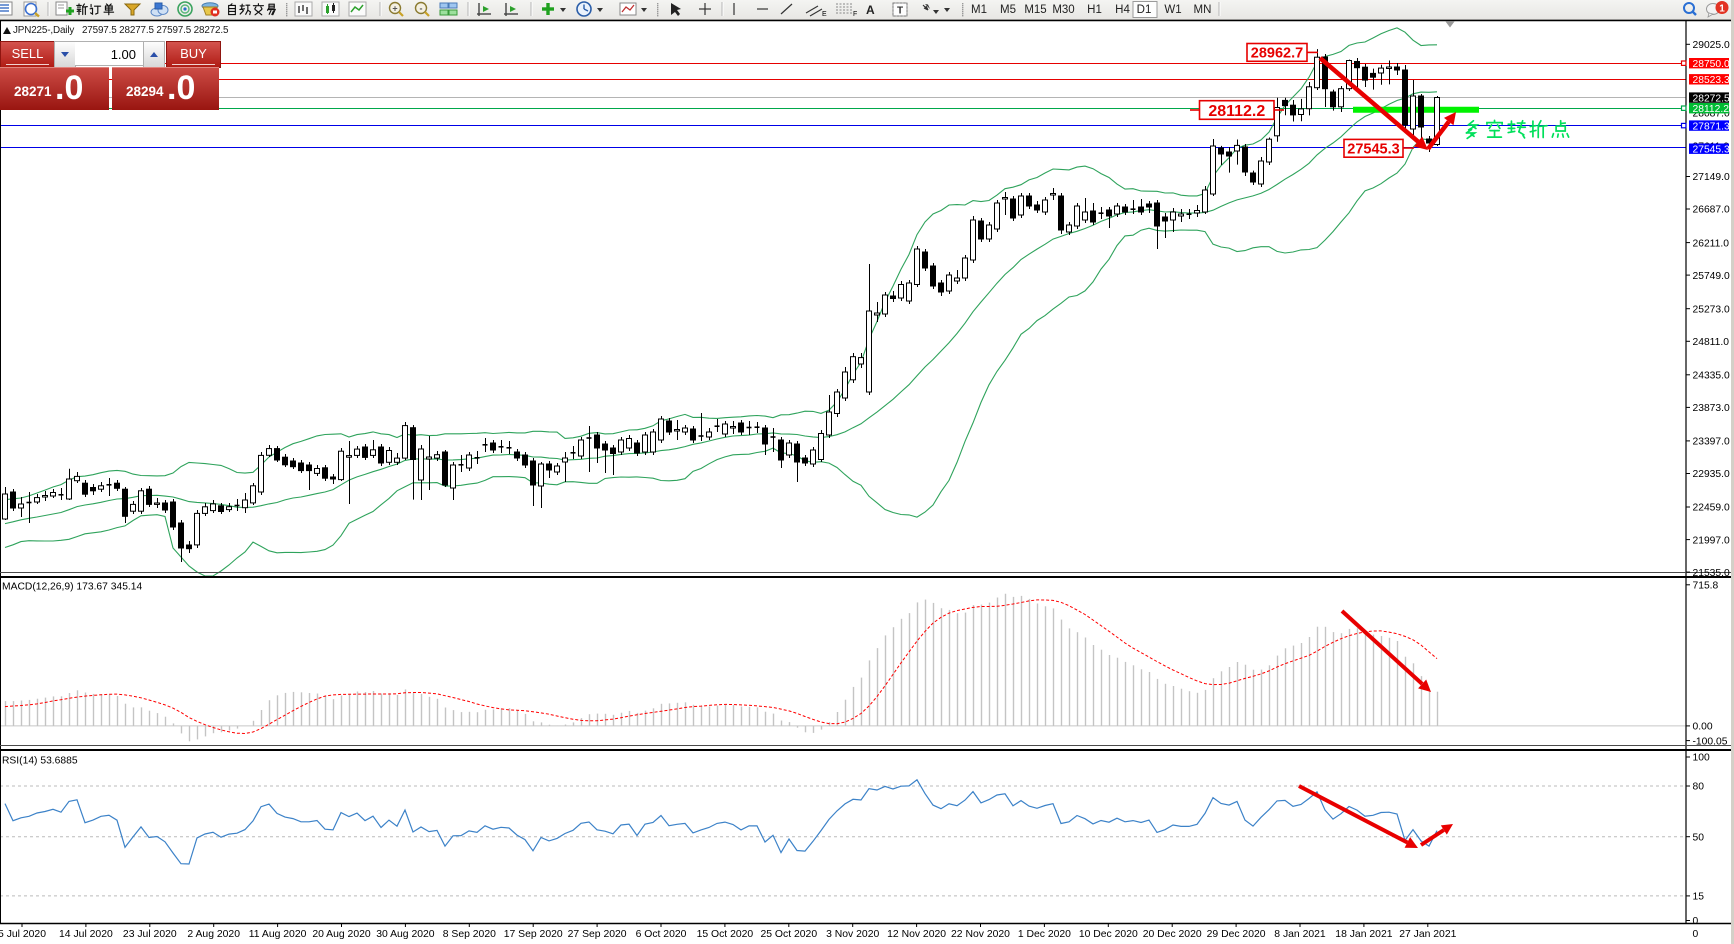 This screenshot has height=944, width=1734. Describe the element at coordinates (1427, 934) in the screenshot. I see `svg-text: 27 Jan 2021` at that location.